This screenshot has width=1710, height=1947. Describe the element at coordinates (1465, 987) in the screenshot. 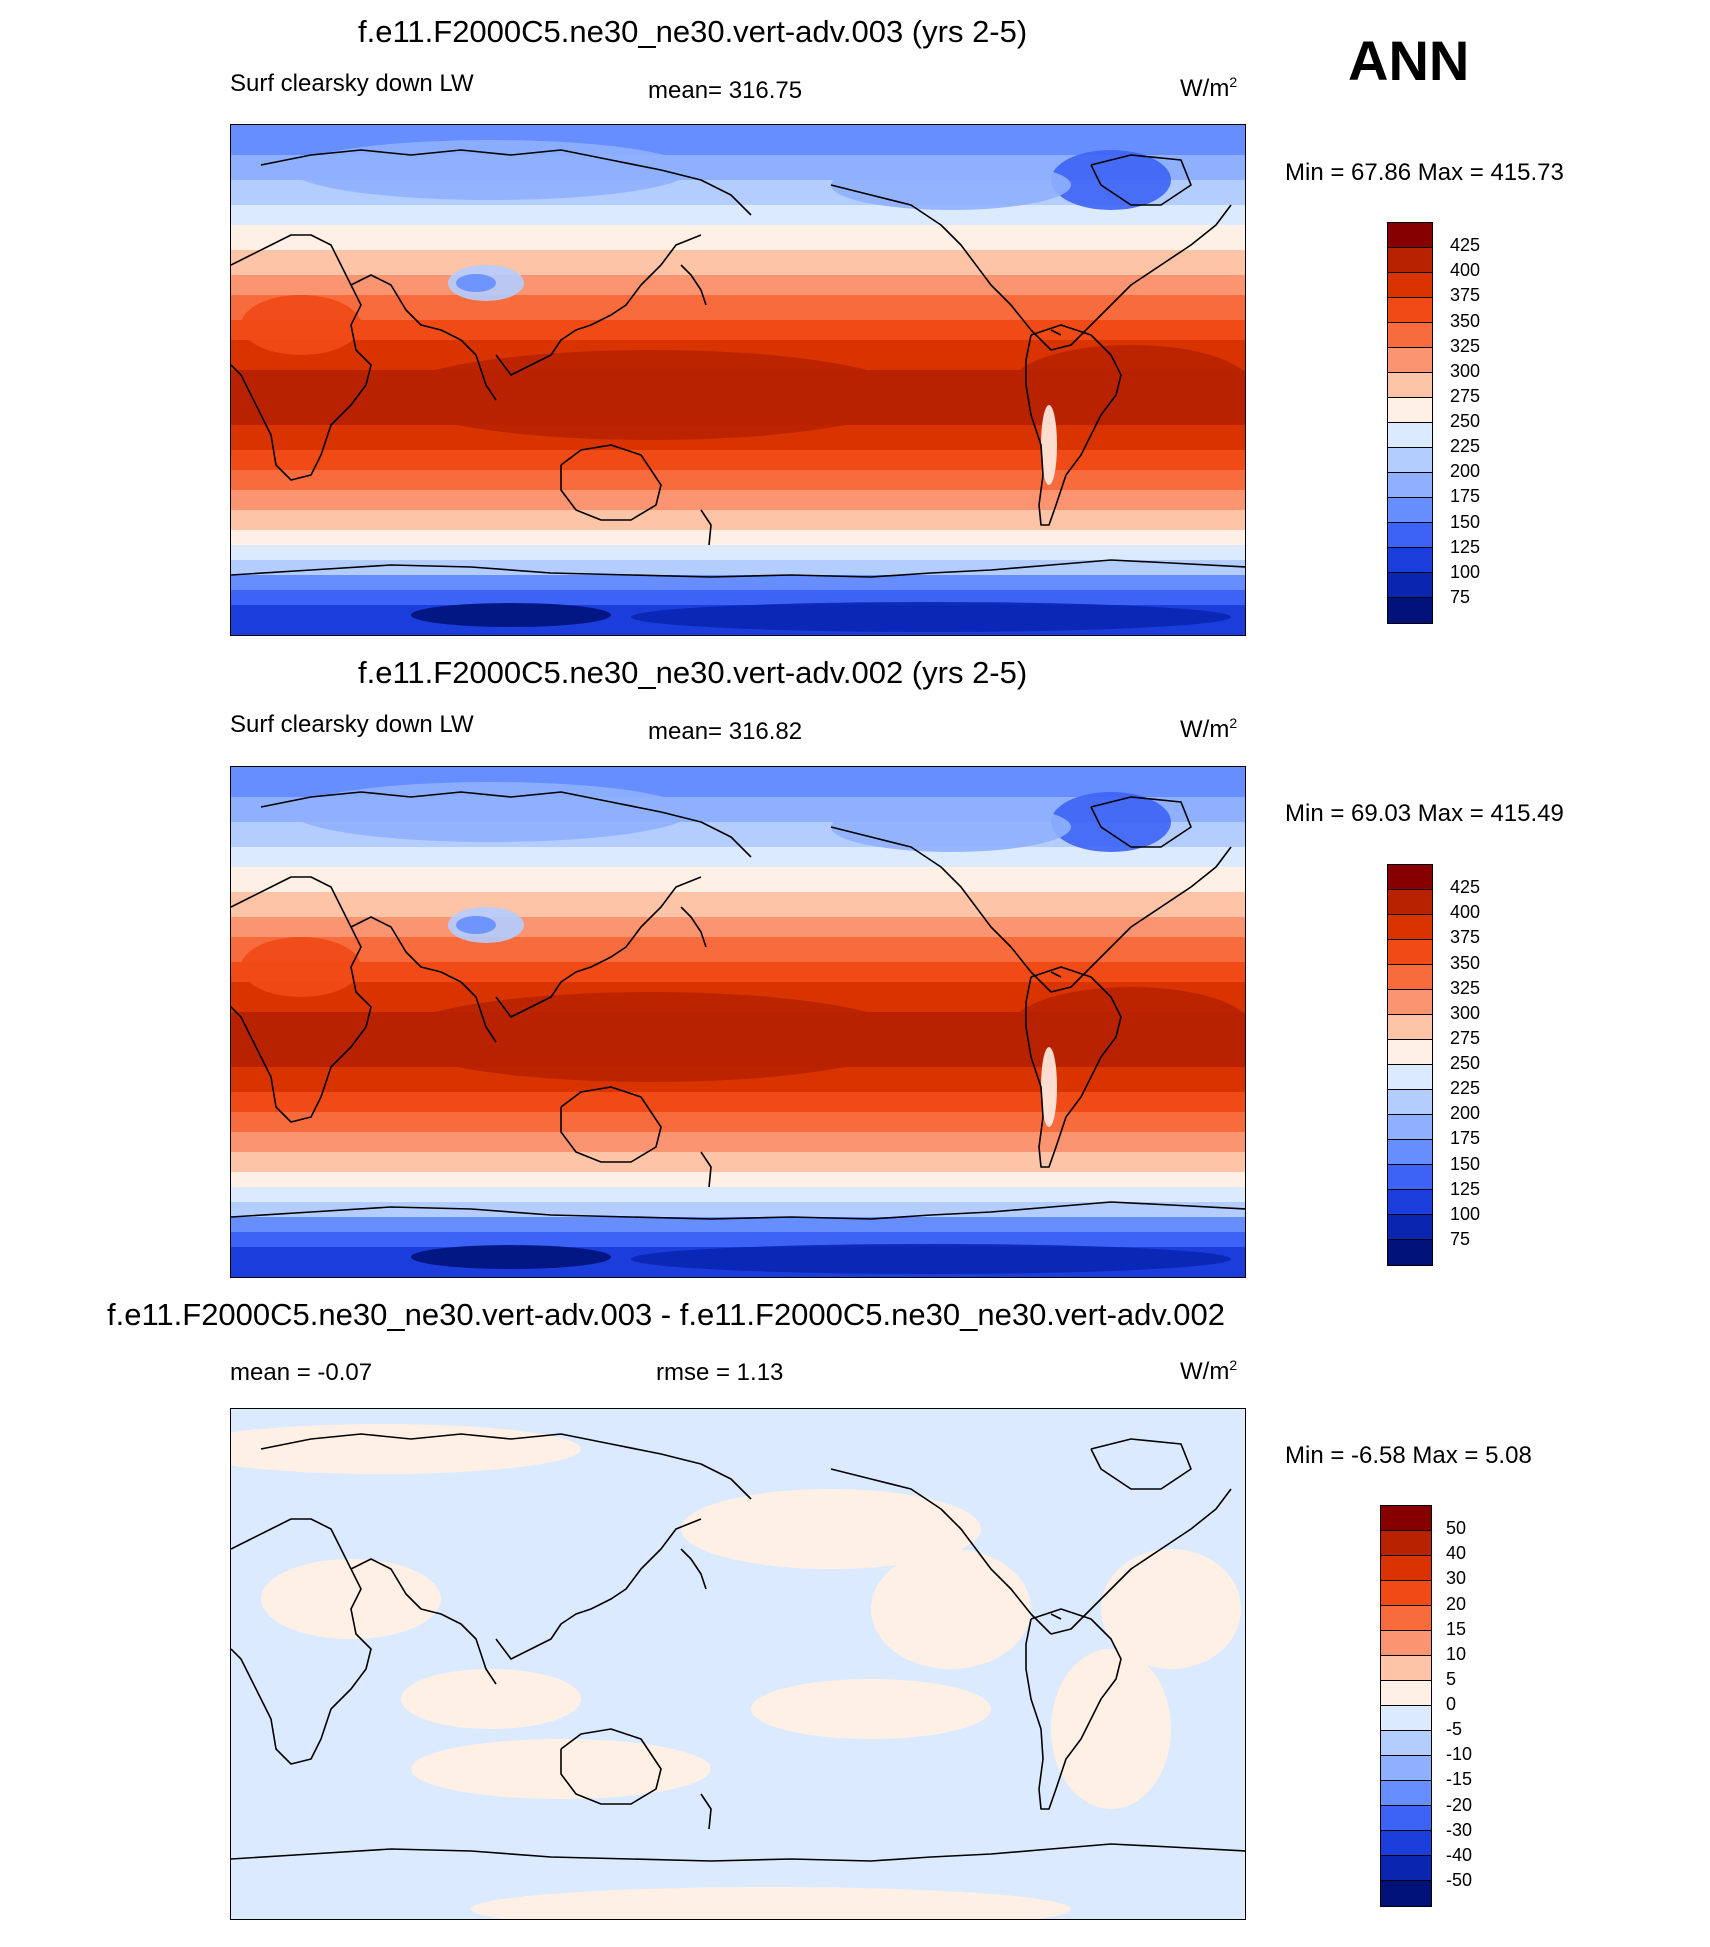

I see `colorbar-tick-label: 325` at that location.